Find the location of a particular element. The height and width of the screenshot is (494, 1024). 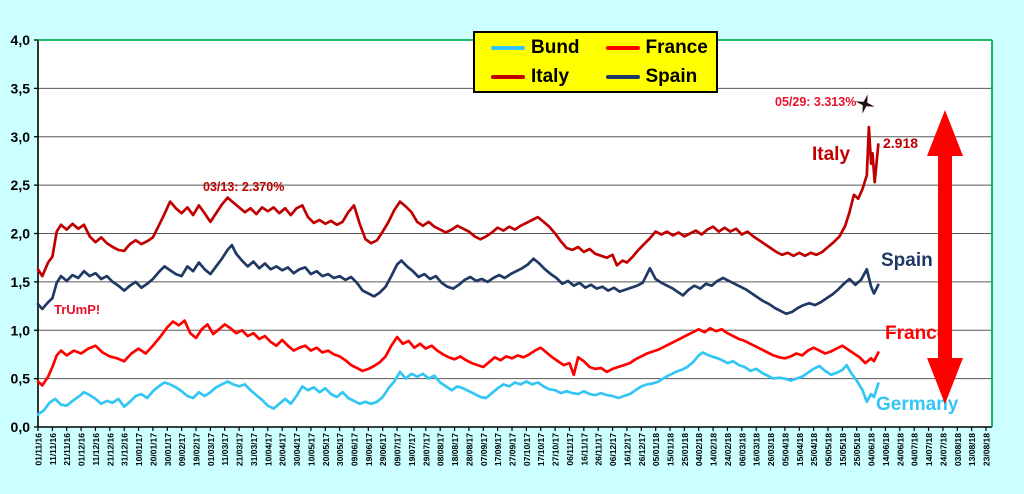

legend-label: Spain is located at coordinates (671, 76).